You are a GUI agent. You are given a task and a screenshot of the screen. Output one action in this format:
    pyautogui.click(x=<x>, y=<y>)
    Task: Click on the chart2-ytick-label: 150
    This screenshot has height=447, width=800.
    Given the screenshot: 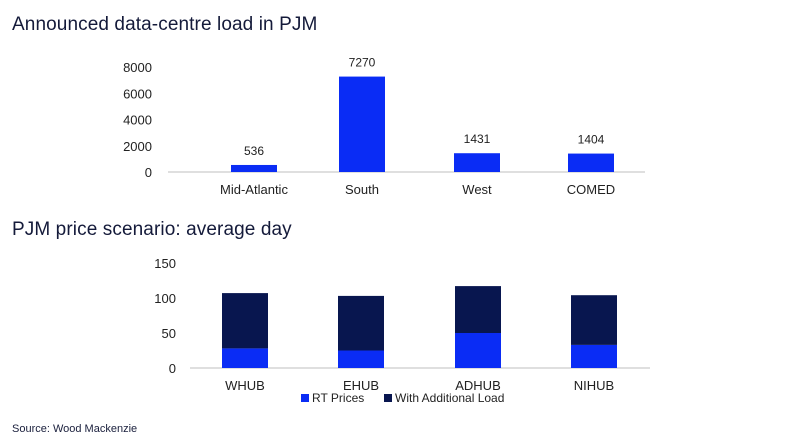 What is the action you would take?
    pyautogui.click(x=165, y=263)
    